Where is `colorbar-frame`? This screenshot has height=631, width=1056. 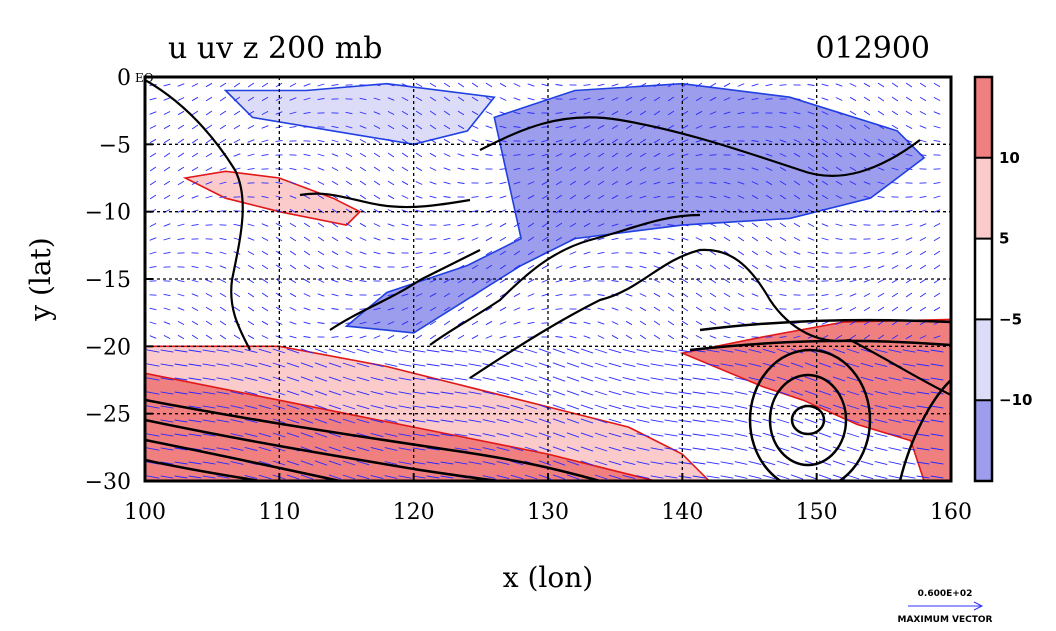 colorbar-frame is located at coordinates (983, 279).